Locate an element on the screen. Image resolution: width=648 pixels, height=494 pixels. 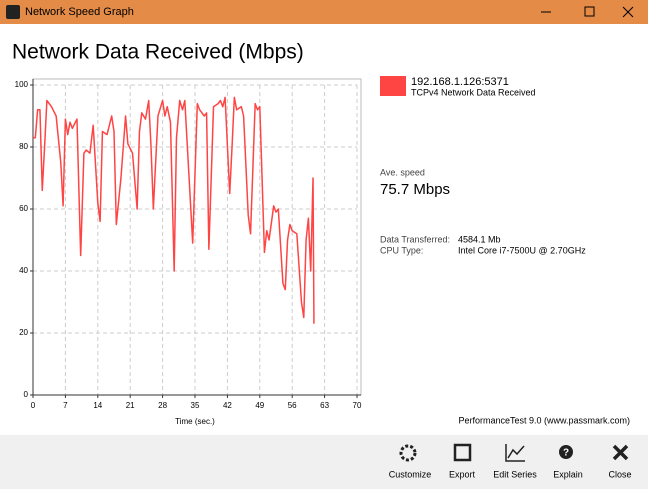
x-tick-label: 28 is located at coordinates (162, 405).